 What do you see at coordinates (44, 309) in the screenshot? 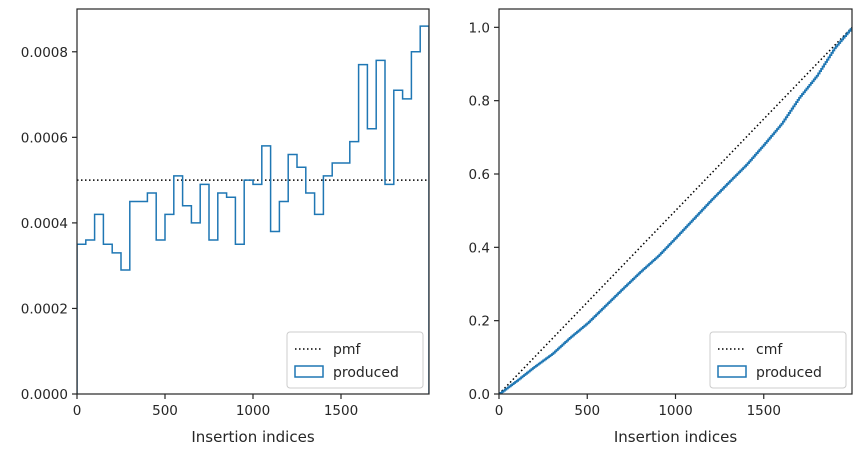
I see `y-tick-label: 0.0002` at bounding box center [44, 309].